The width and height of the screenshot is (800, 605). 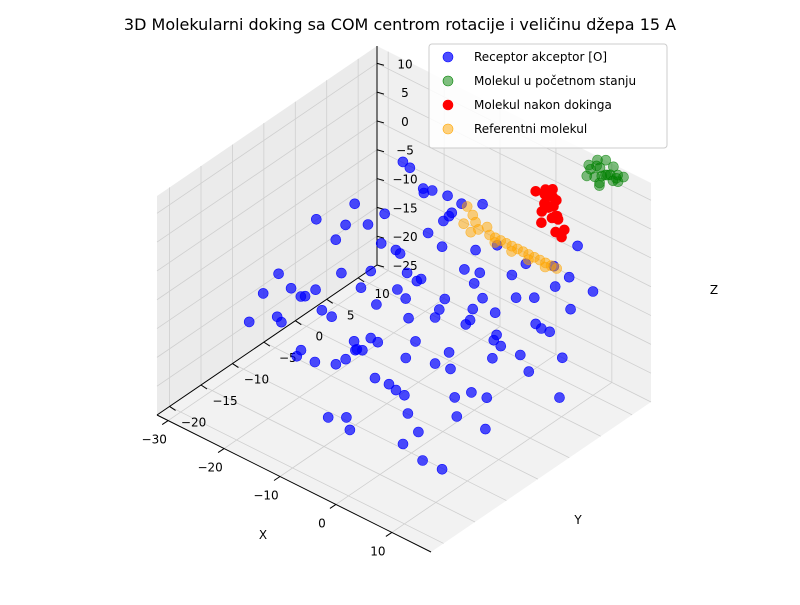 What do you see at coordinates (224, 401) in the screenshot?
I see `y-tick-label: −15` at bounding box center [224, 401].